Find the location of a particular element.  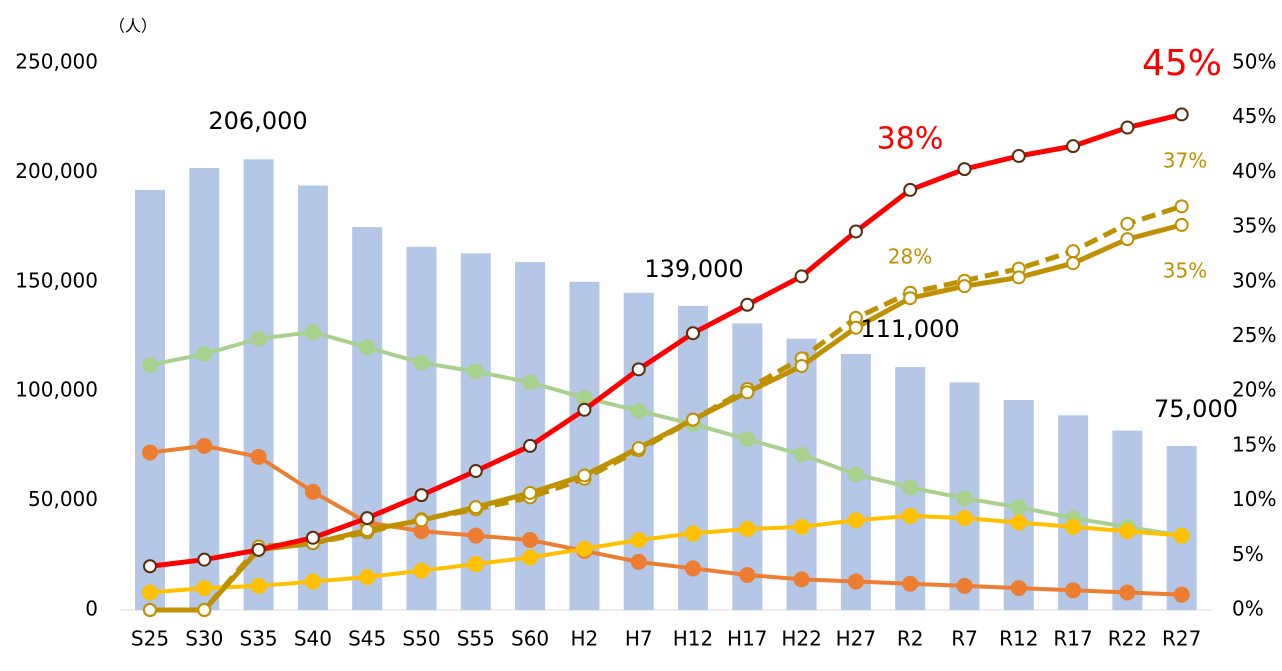

y2-tick-label: 10% is located at coordinates (1254, 499).